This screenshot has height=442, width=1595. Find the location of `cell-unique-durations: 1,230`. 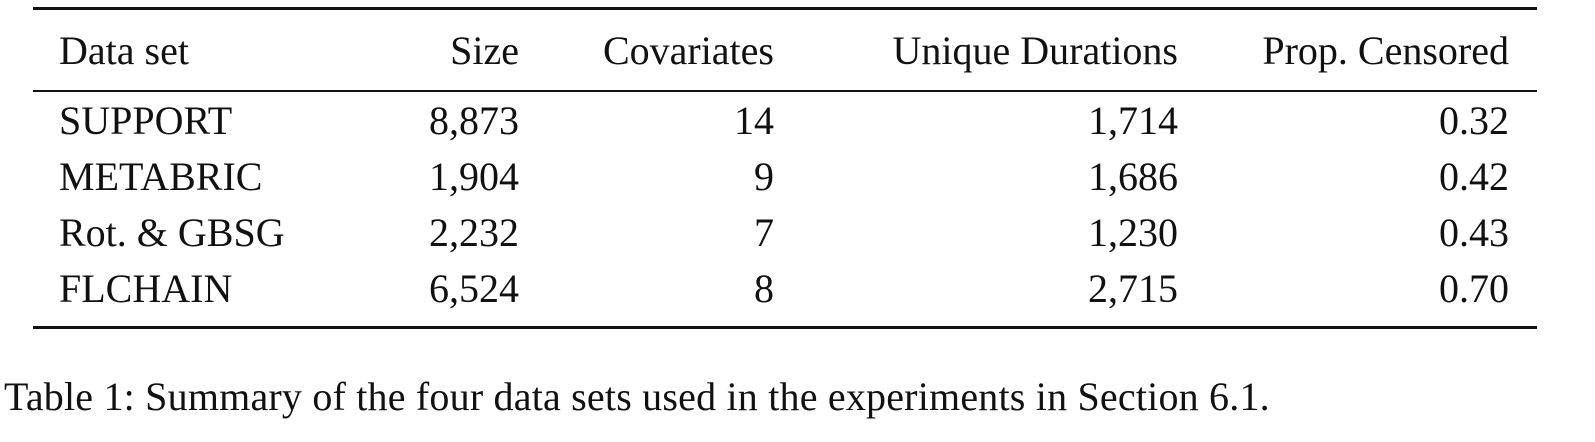

cell-unique-durations: 1,230 is located at coordinates (1133, 232).